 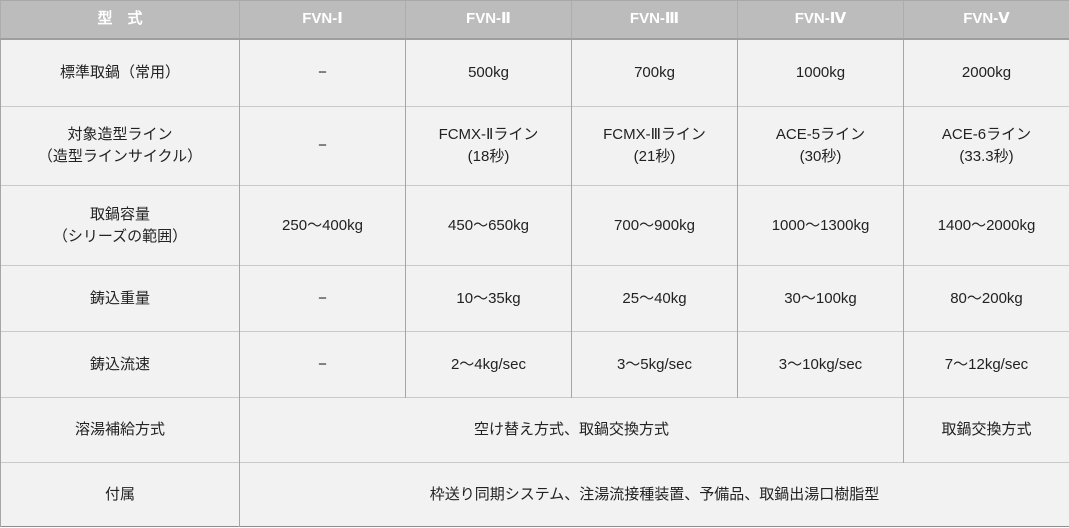 What do you see at coordinates (820, 20) in the screenshot?
I see `header-col-fvn-4: FVN-Ⅳ` at bounding box center [820, 20].